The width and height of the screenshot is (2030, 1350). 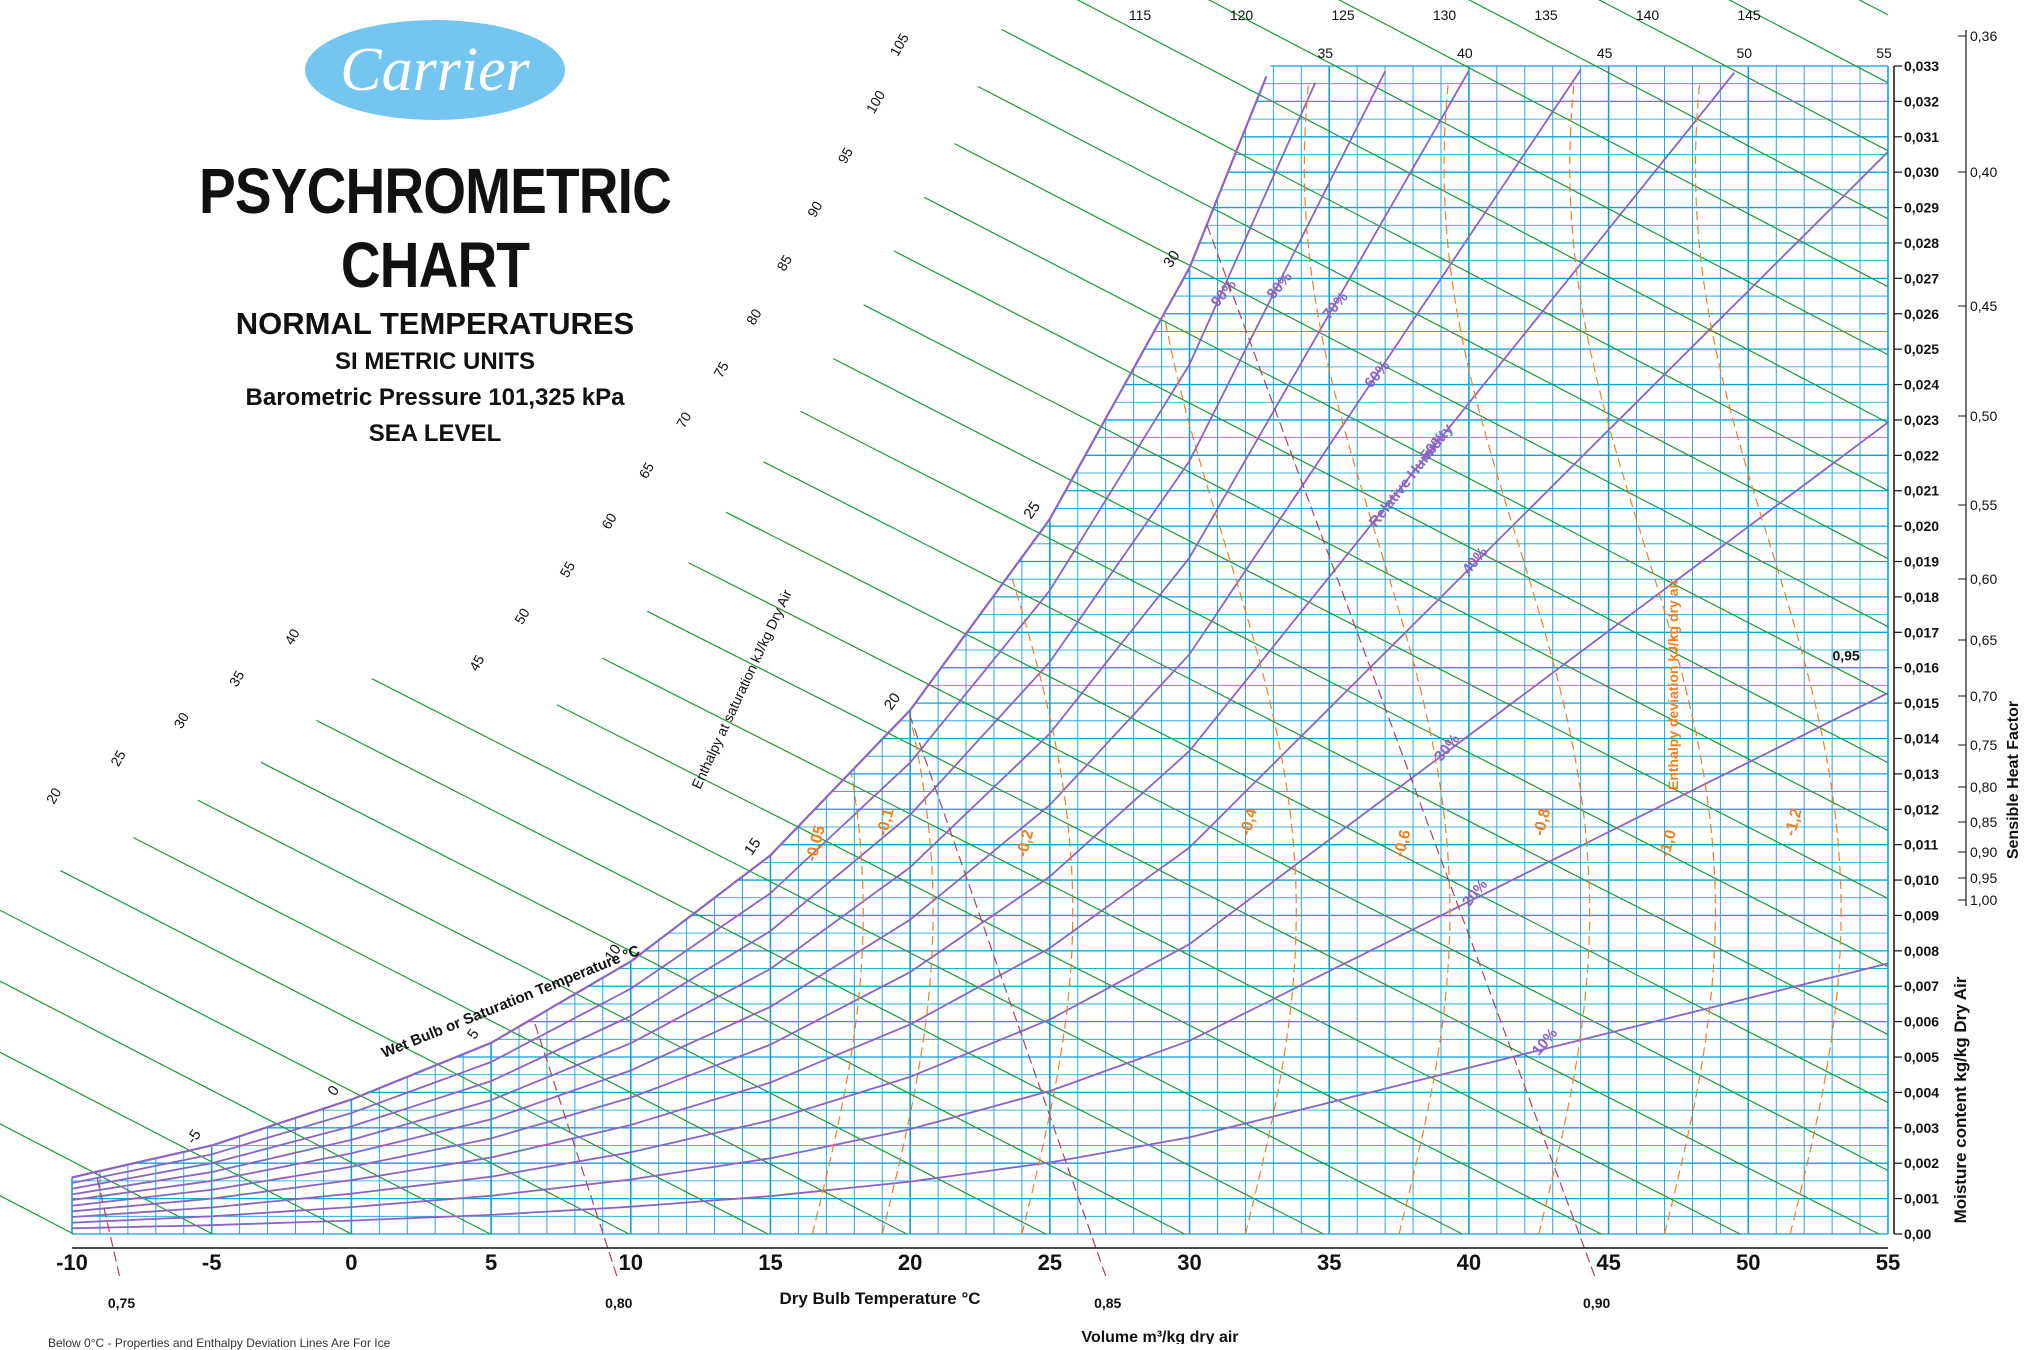 I want to click on y-tick-label: 0,002, so click(x=1921, y=1163).